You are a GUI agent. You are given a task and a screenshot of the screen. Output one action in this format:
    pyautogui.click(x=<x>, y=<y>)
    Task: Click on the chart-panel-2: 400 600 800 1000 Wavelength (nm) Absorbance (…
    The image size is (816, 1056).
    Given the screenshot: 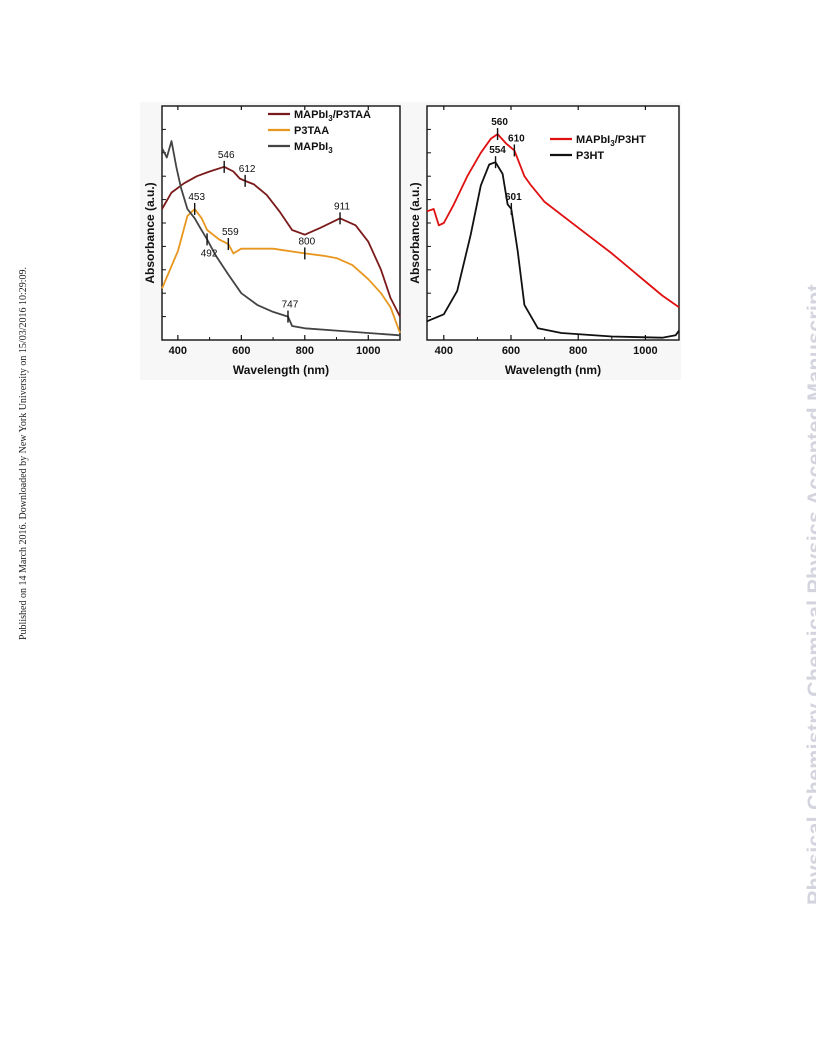 What is the action you would take?
    pyautogui.click(x=544, y=241)
    